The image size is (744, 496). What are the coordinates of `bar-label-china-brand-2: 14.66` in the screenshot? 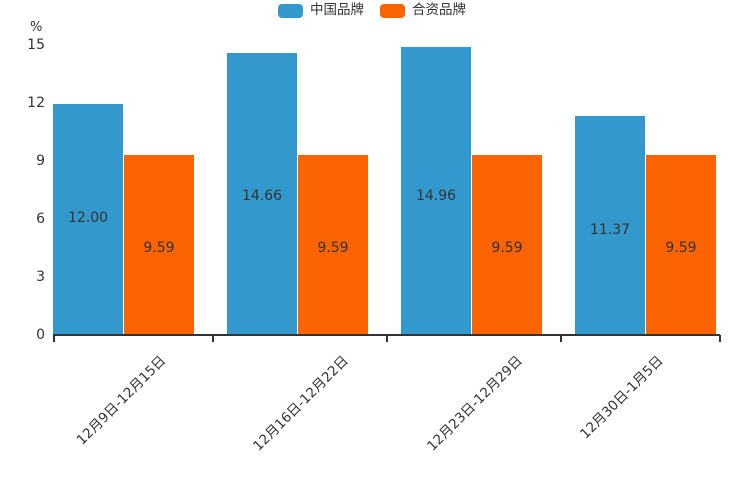 It's located at (262, 196).